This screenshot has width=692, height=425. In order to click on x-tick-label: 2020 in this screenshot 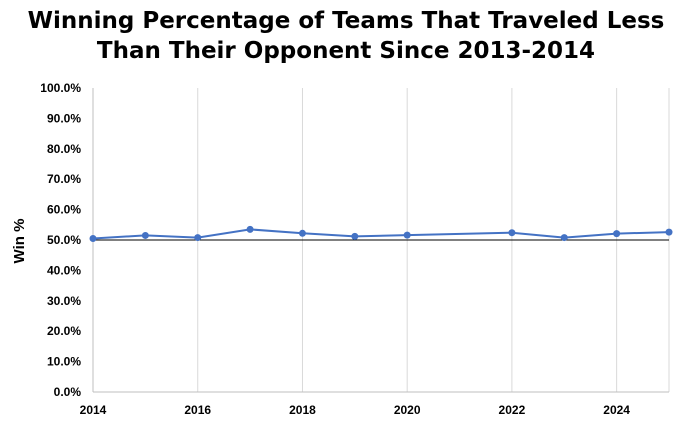, I will do `click(407, 410)`.